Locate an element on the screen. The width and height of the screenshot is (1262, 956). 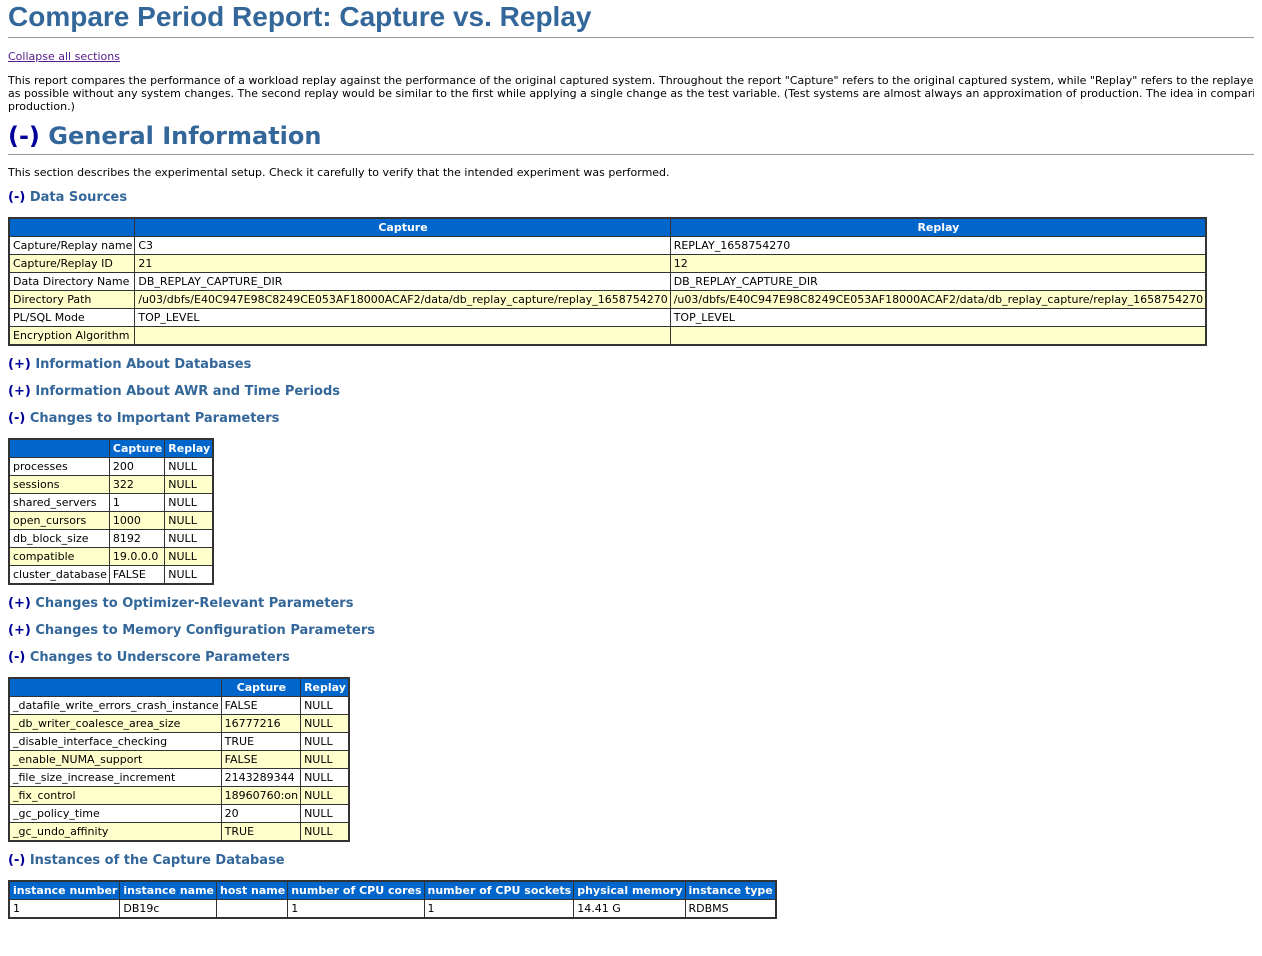
subsection-heading: (-) Data Sources is located at coordinates (67, 197).